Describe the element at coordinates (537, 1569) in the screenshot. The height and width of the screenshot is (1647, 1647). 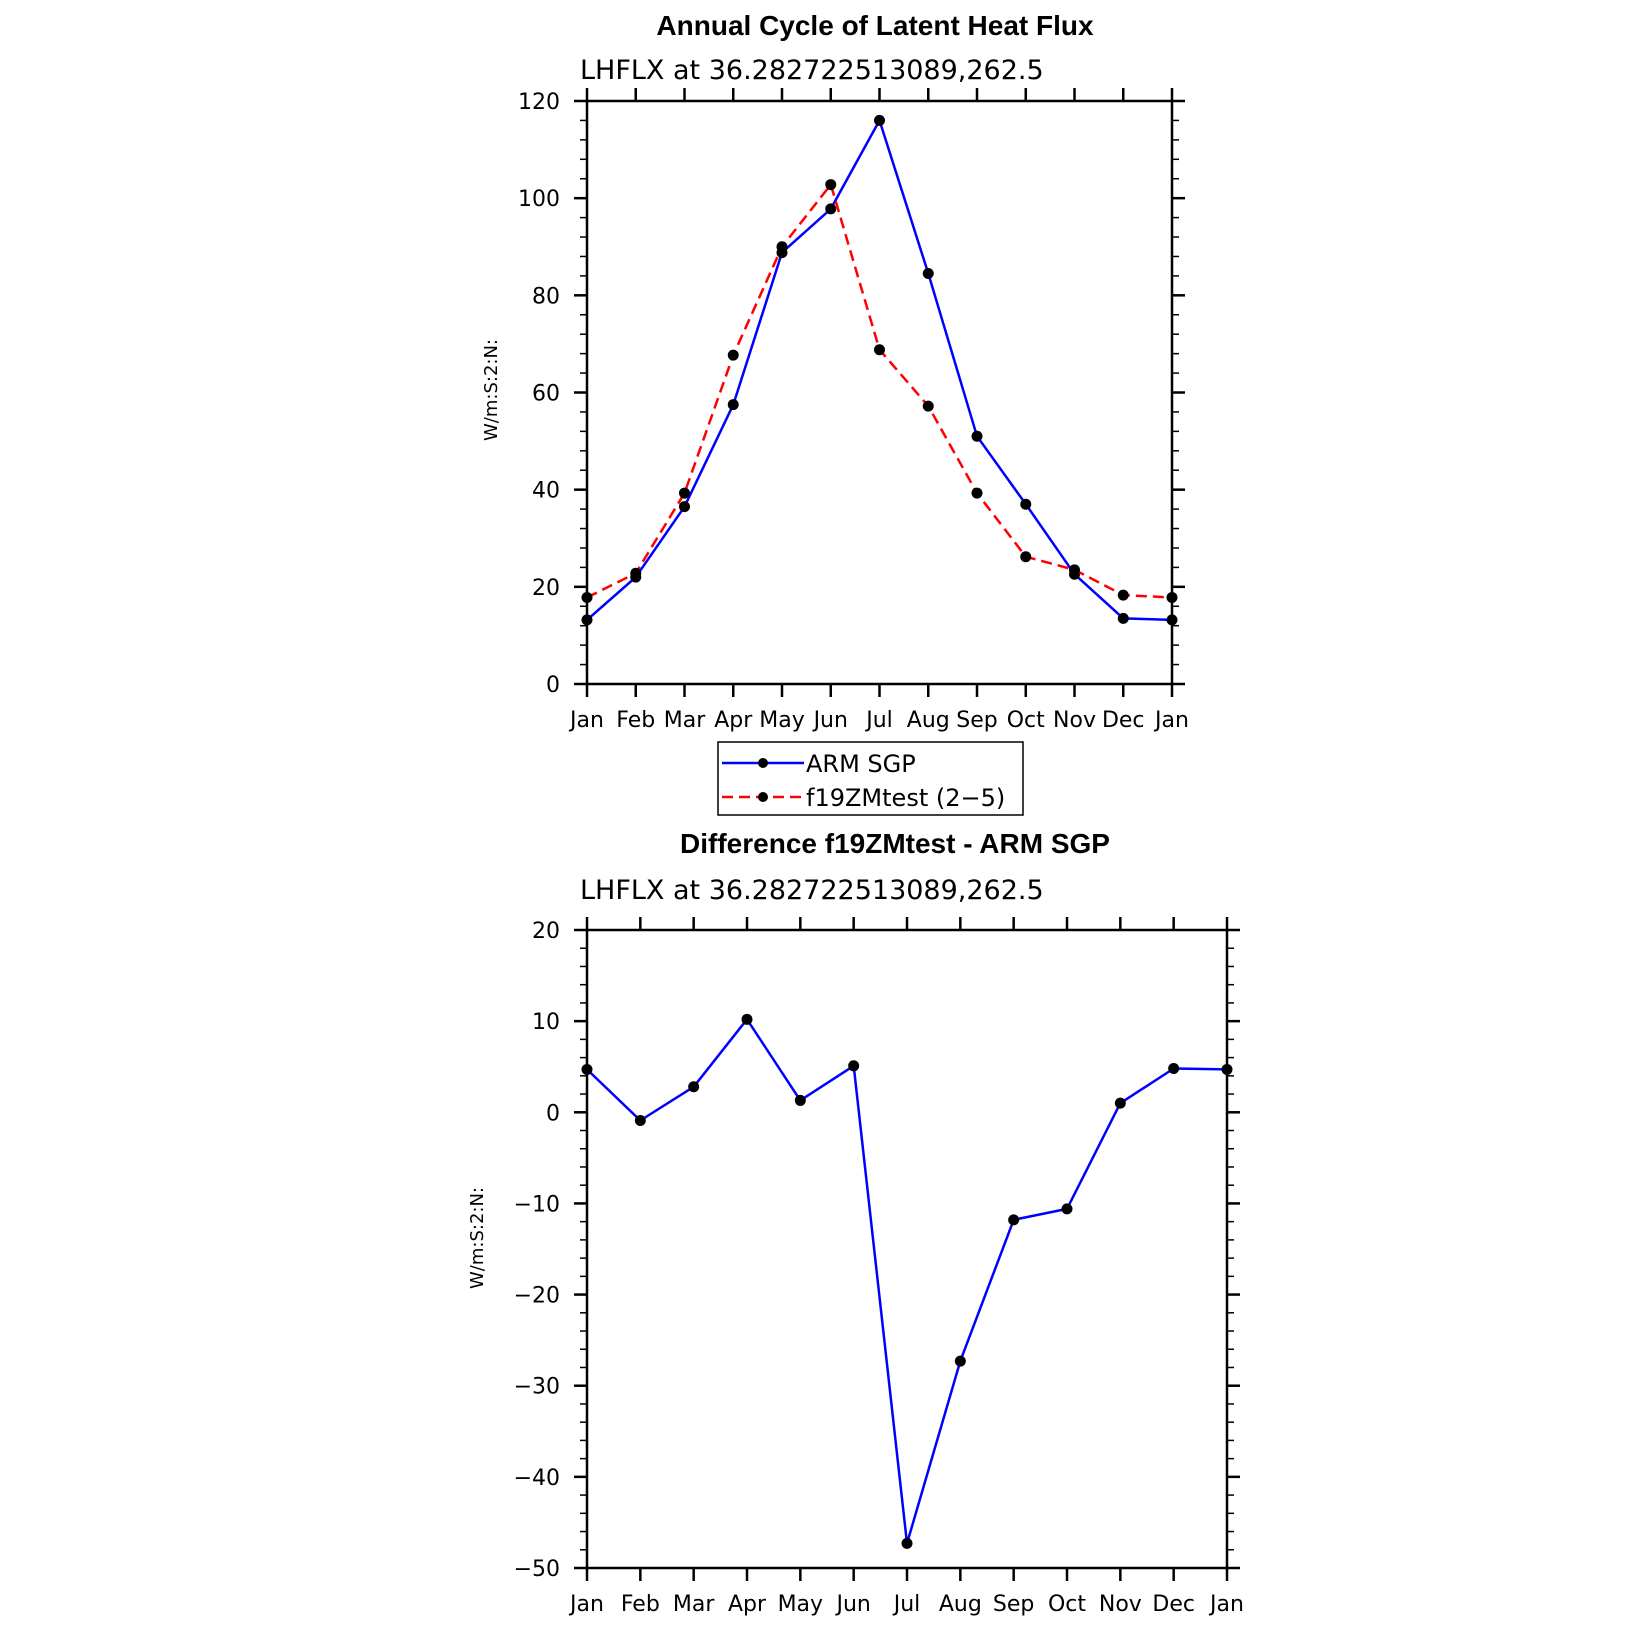
I see `y-tick-label: −50` at that location.